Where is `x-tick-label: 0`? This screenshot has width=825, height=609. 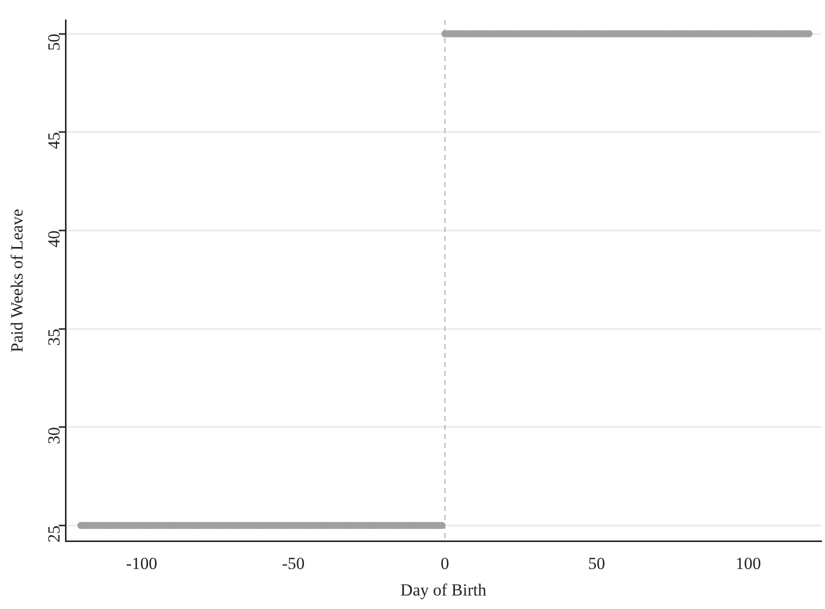 x-tick-label: 0 is located at coordinates (445, 563).